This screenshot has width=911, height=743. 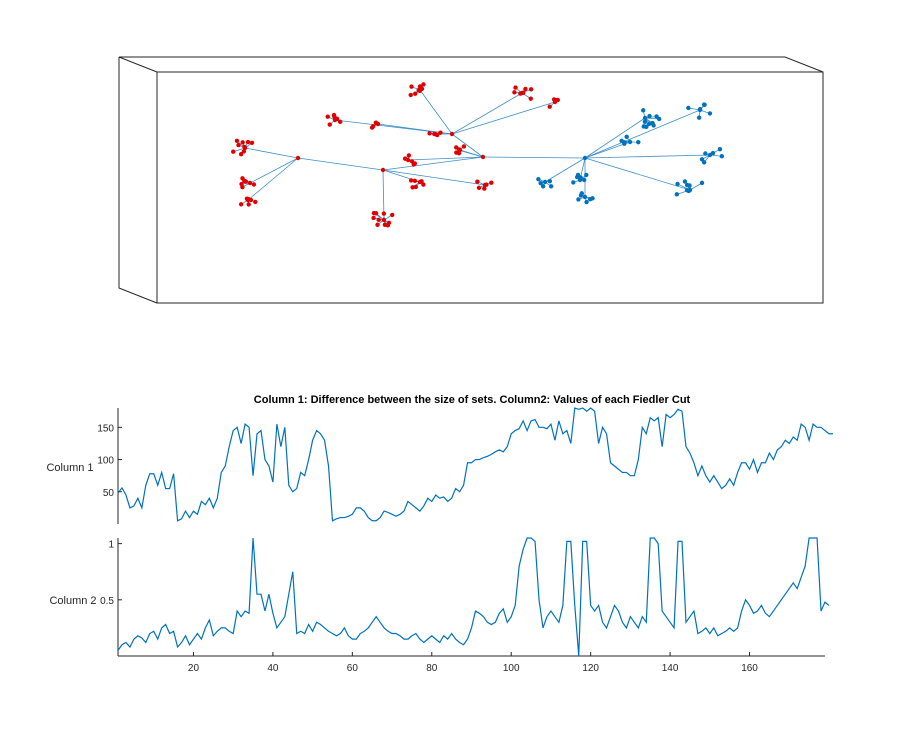 I want to click on x-tick-label: 80, so click(x=432, y=668).